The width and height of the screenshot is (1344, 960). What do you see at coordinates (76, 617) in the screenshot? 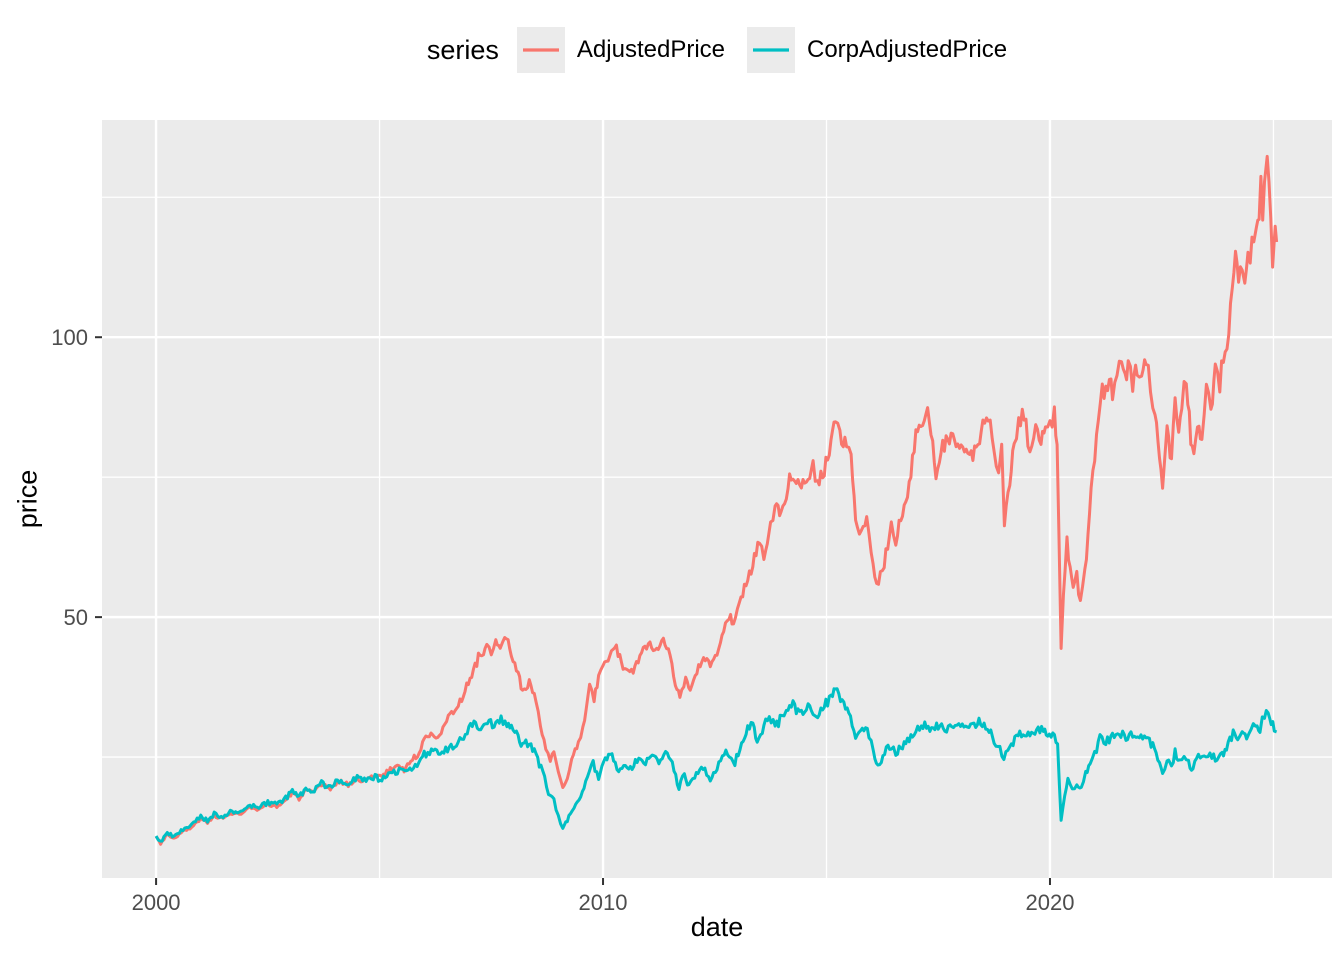
I see `y-tick-label: 50` at bounding box center [76, 617].